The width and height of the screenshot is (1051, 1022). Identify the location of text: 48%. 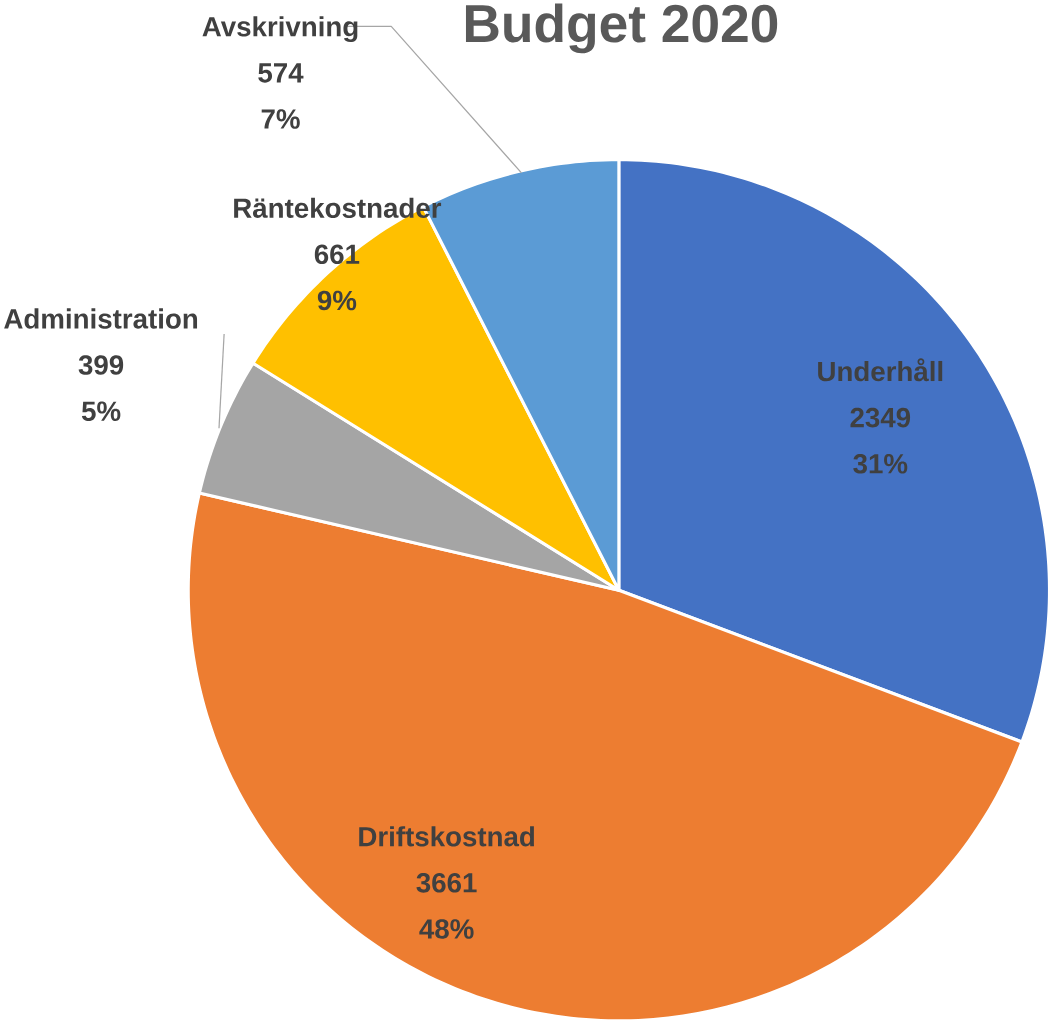
(446, 928).